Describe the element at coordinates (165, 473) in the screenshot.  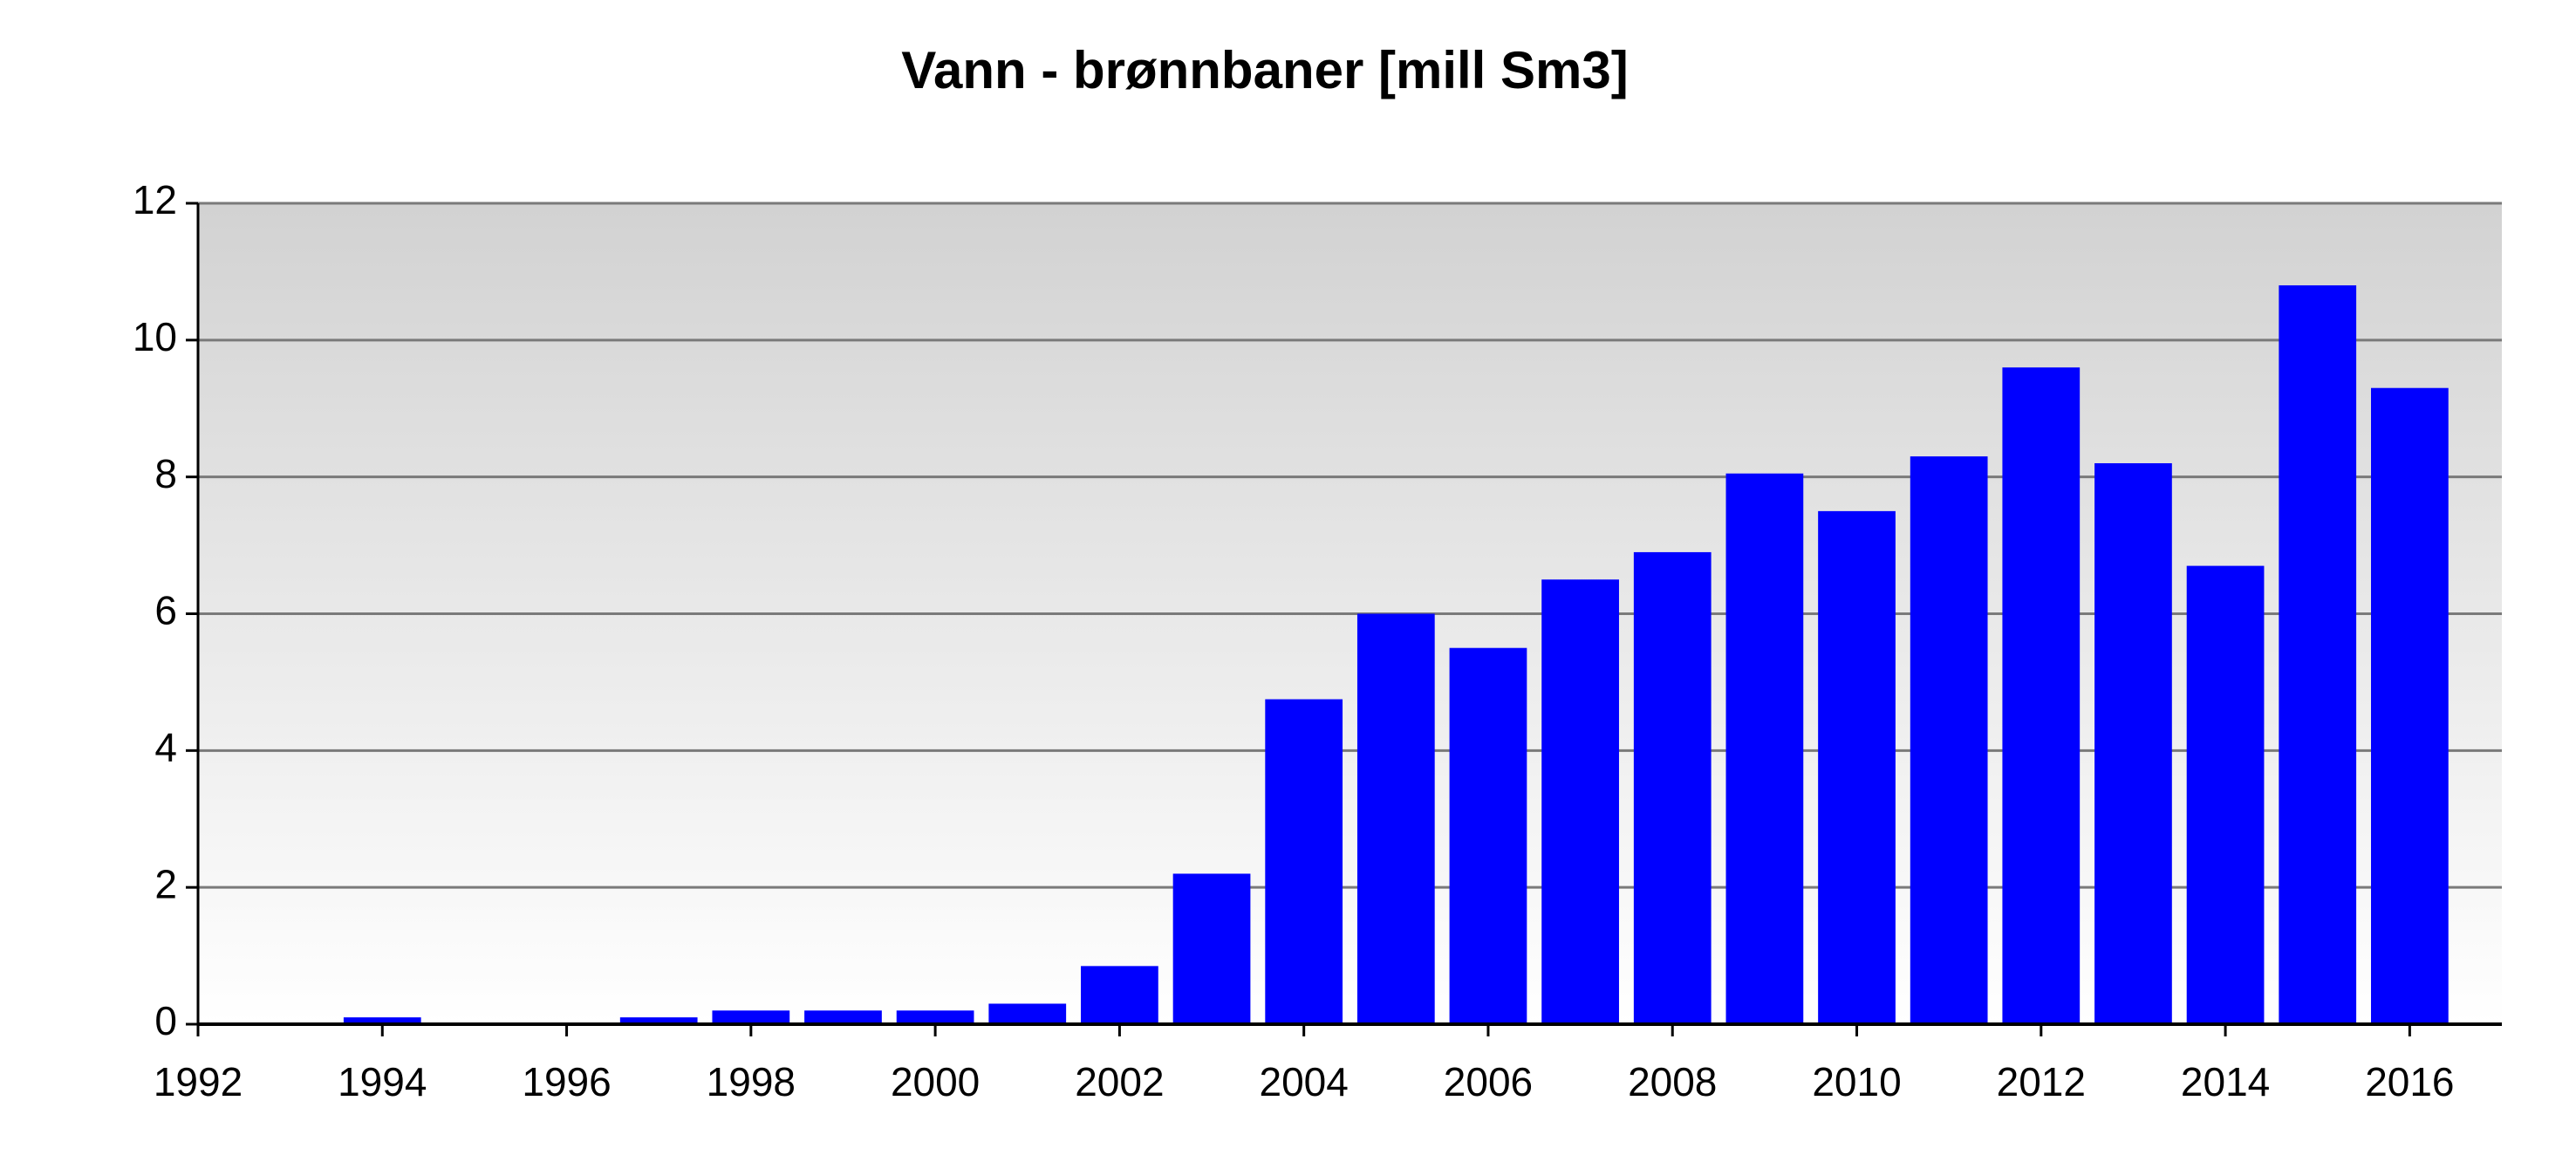
I see `y-tick-label: 8` at that location.